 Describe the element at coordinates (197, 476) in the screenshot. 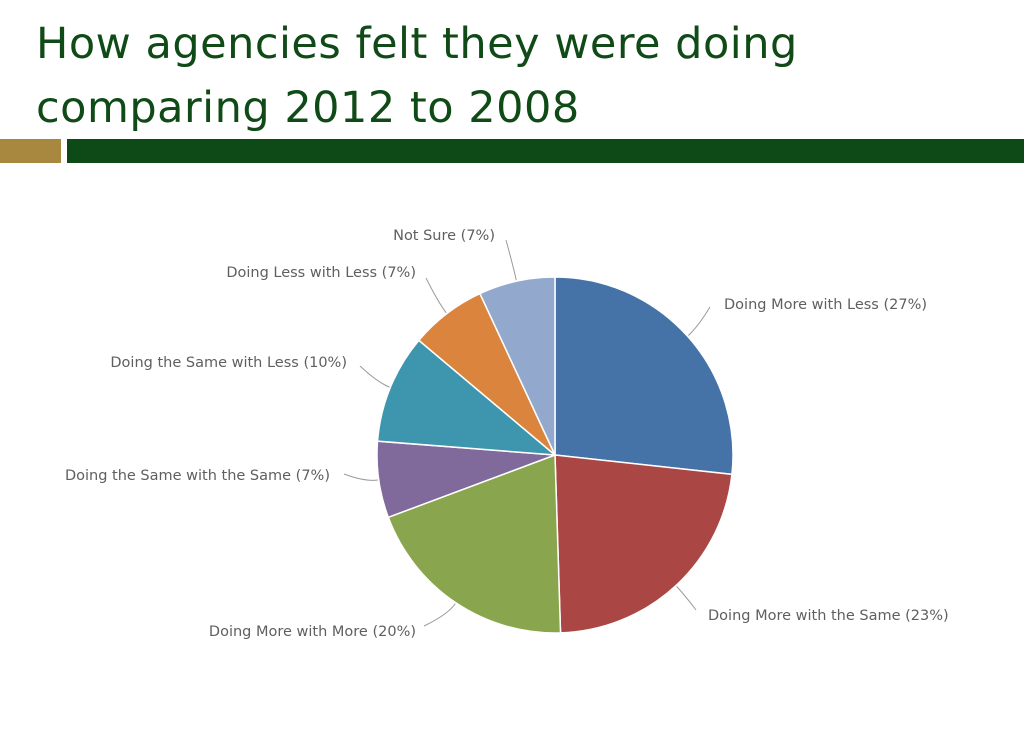

I see `pie-slice-label-4: Doing the Same with the Same (7%)` at that location.